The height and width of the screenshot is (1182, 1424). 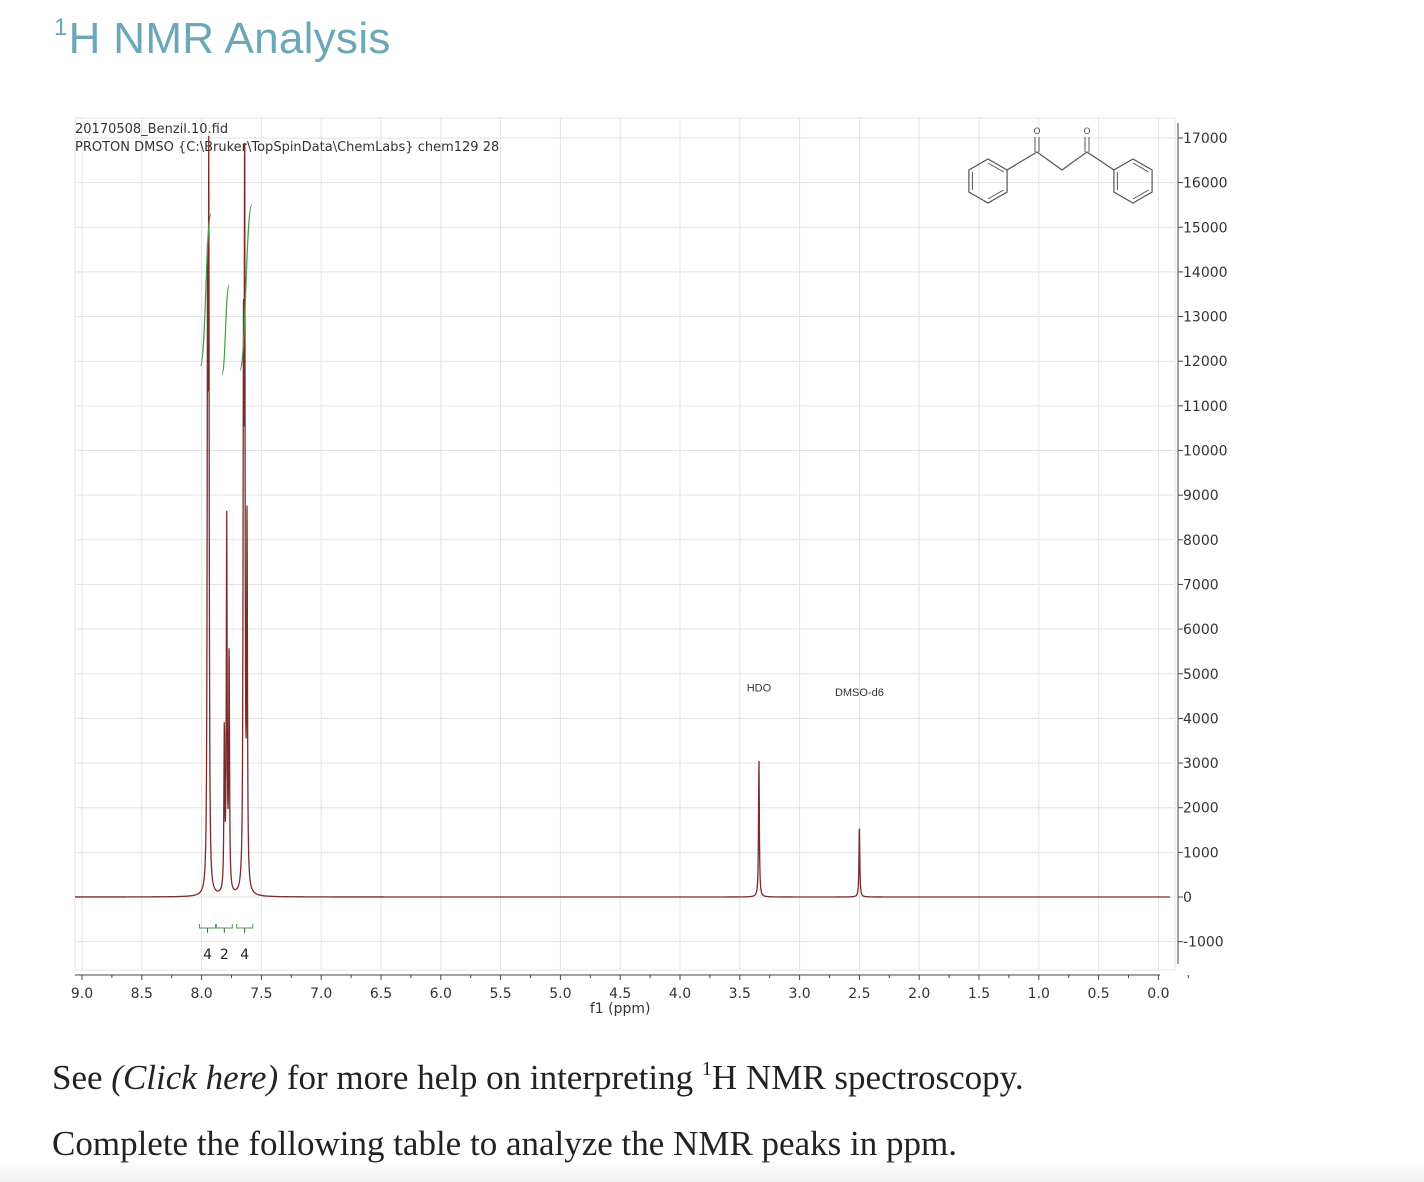 What do you see at coordinates (859, 994) in the screenshot?
I see `x-tick-label: 2.5` at bounding box center [859, 994].